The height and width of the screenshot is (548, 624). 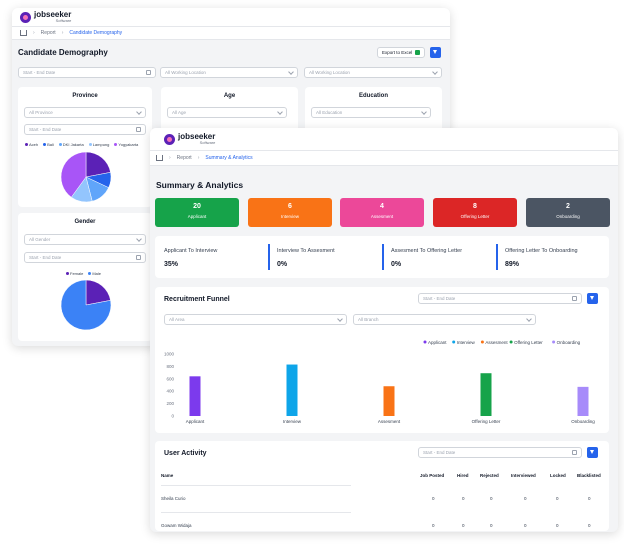 I want to click on pie-slice-yogyakarta, so click(x=73, y=174).